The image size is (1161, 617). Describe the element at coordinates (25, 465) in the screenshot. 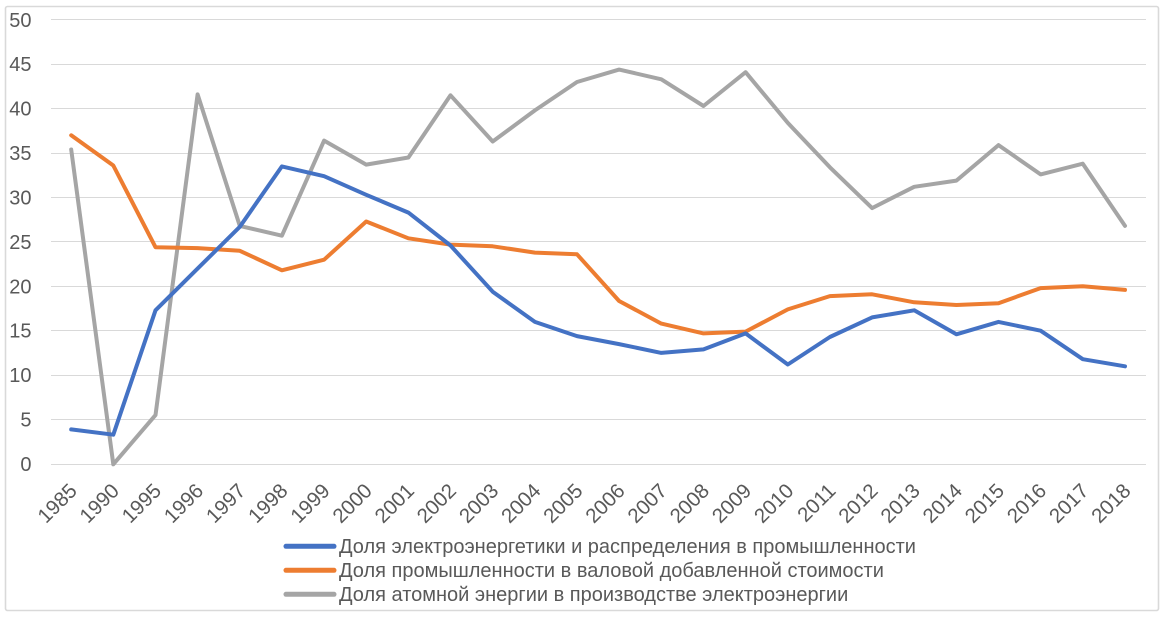

I see `svg-text: 0` at that location.